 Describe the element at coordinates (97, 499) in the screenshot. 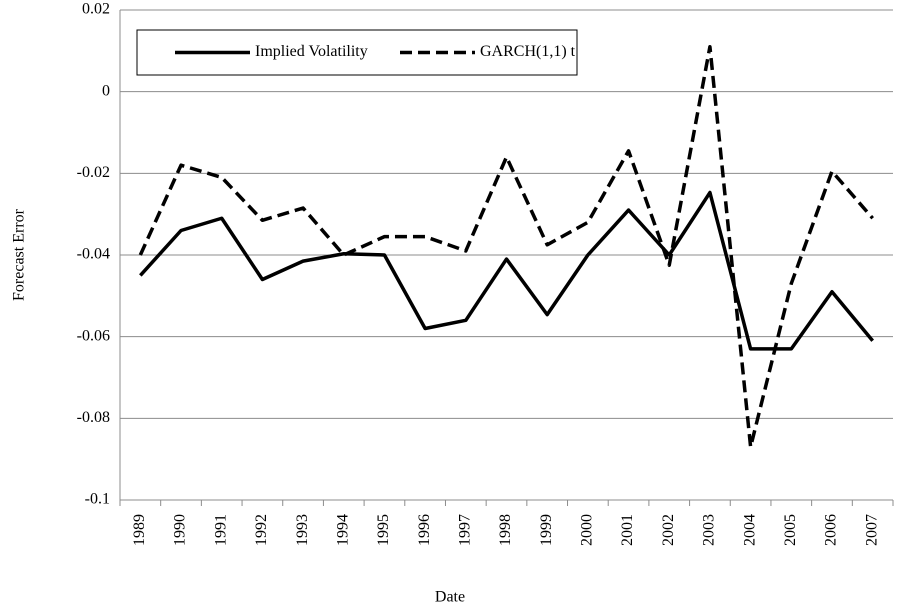

I see `y-tick-label: -0.1` at that location.